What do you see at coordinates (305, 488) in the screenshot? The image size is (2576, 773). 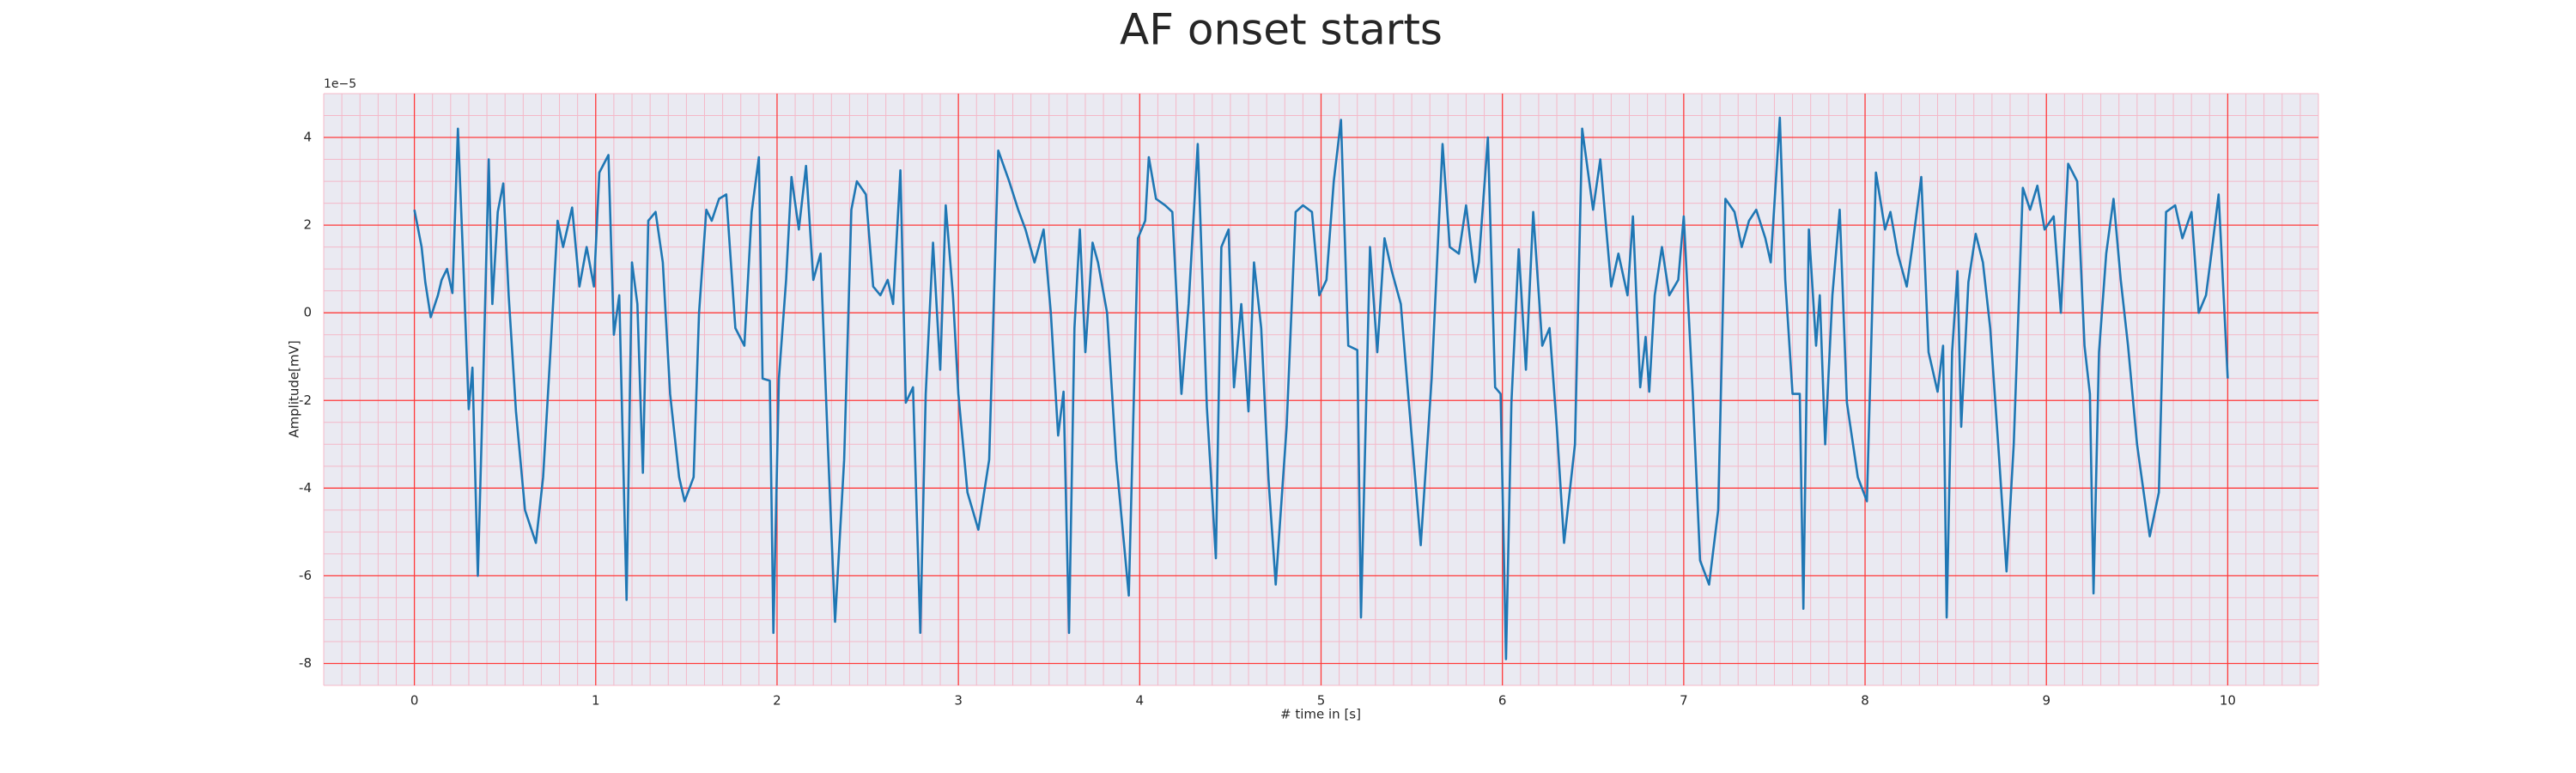 I see `y-tick-label: -4` at bounding box center [305, 488].